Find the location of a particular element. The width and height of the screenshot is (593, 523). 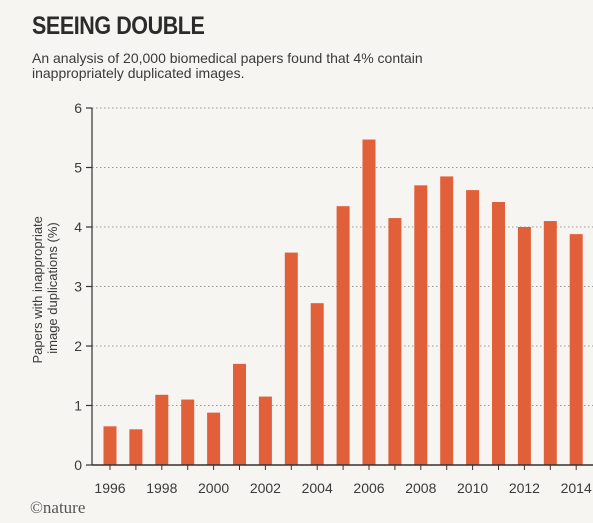

y-axis-label-line-1: Papers with inappropriate is located at coordinates (37, 289).